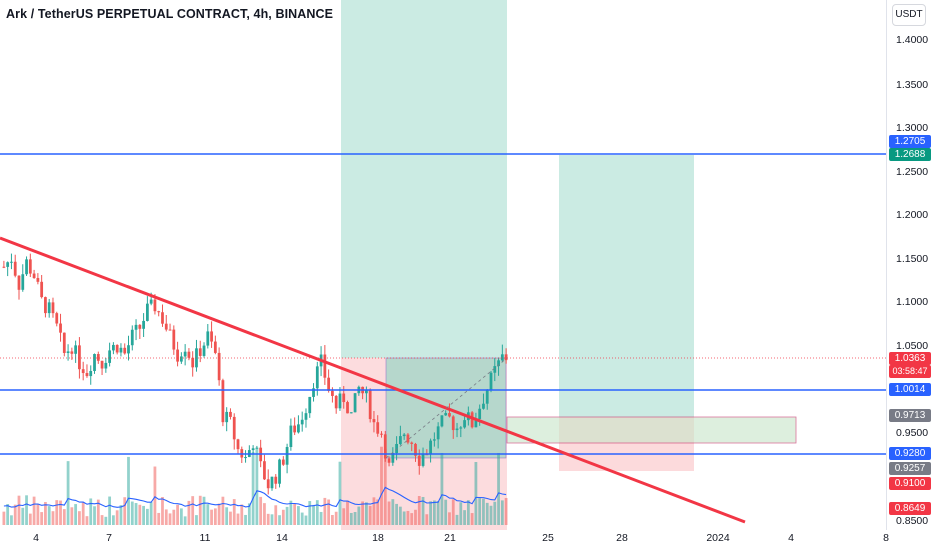  I want to click on price-tick: 0.8500, so click(912, 521).